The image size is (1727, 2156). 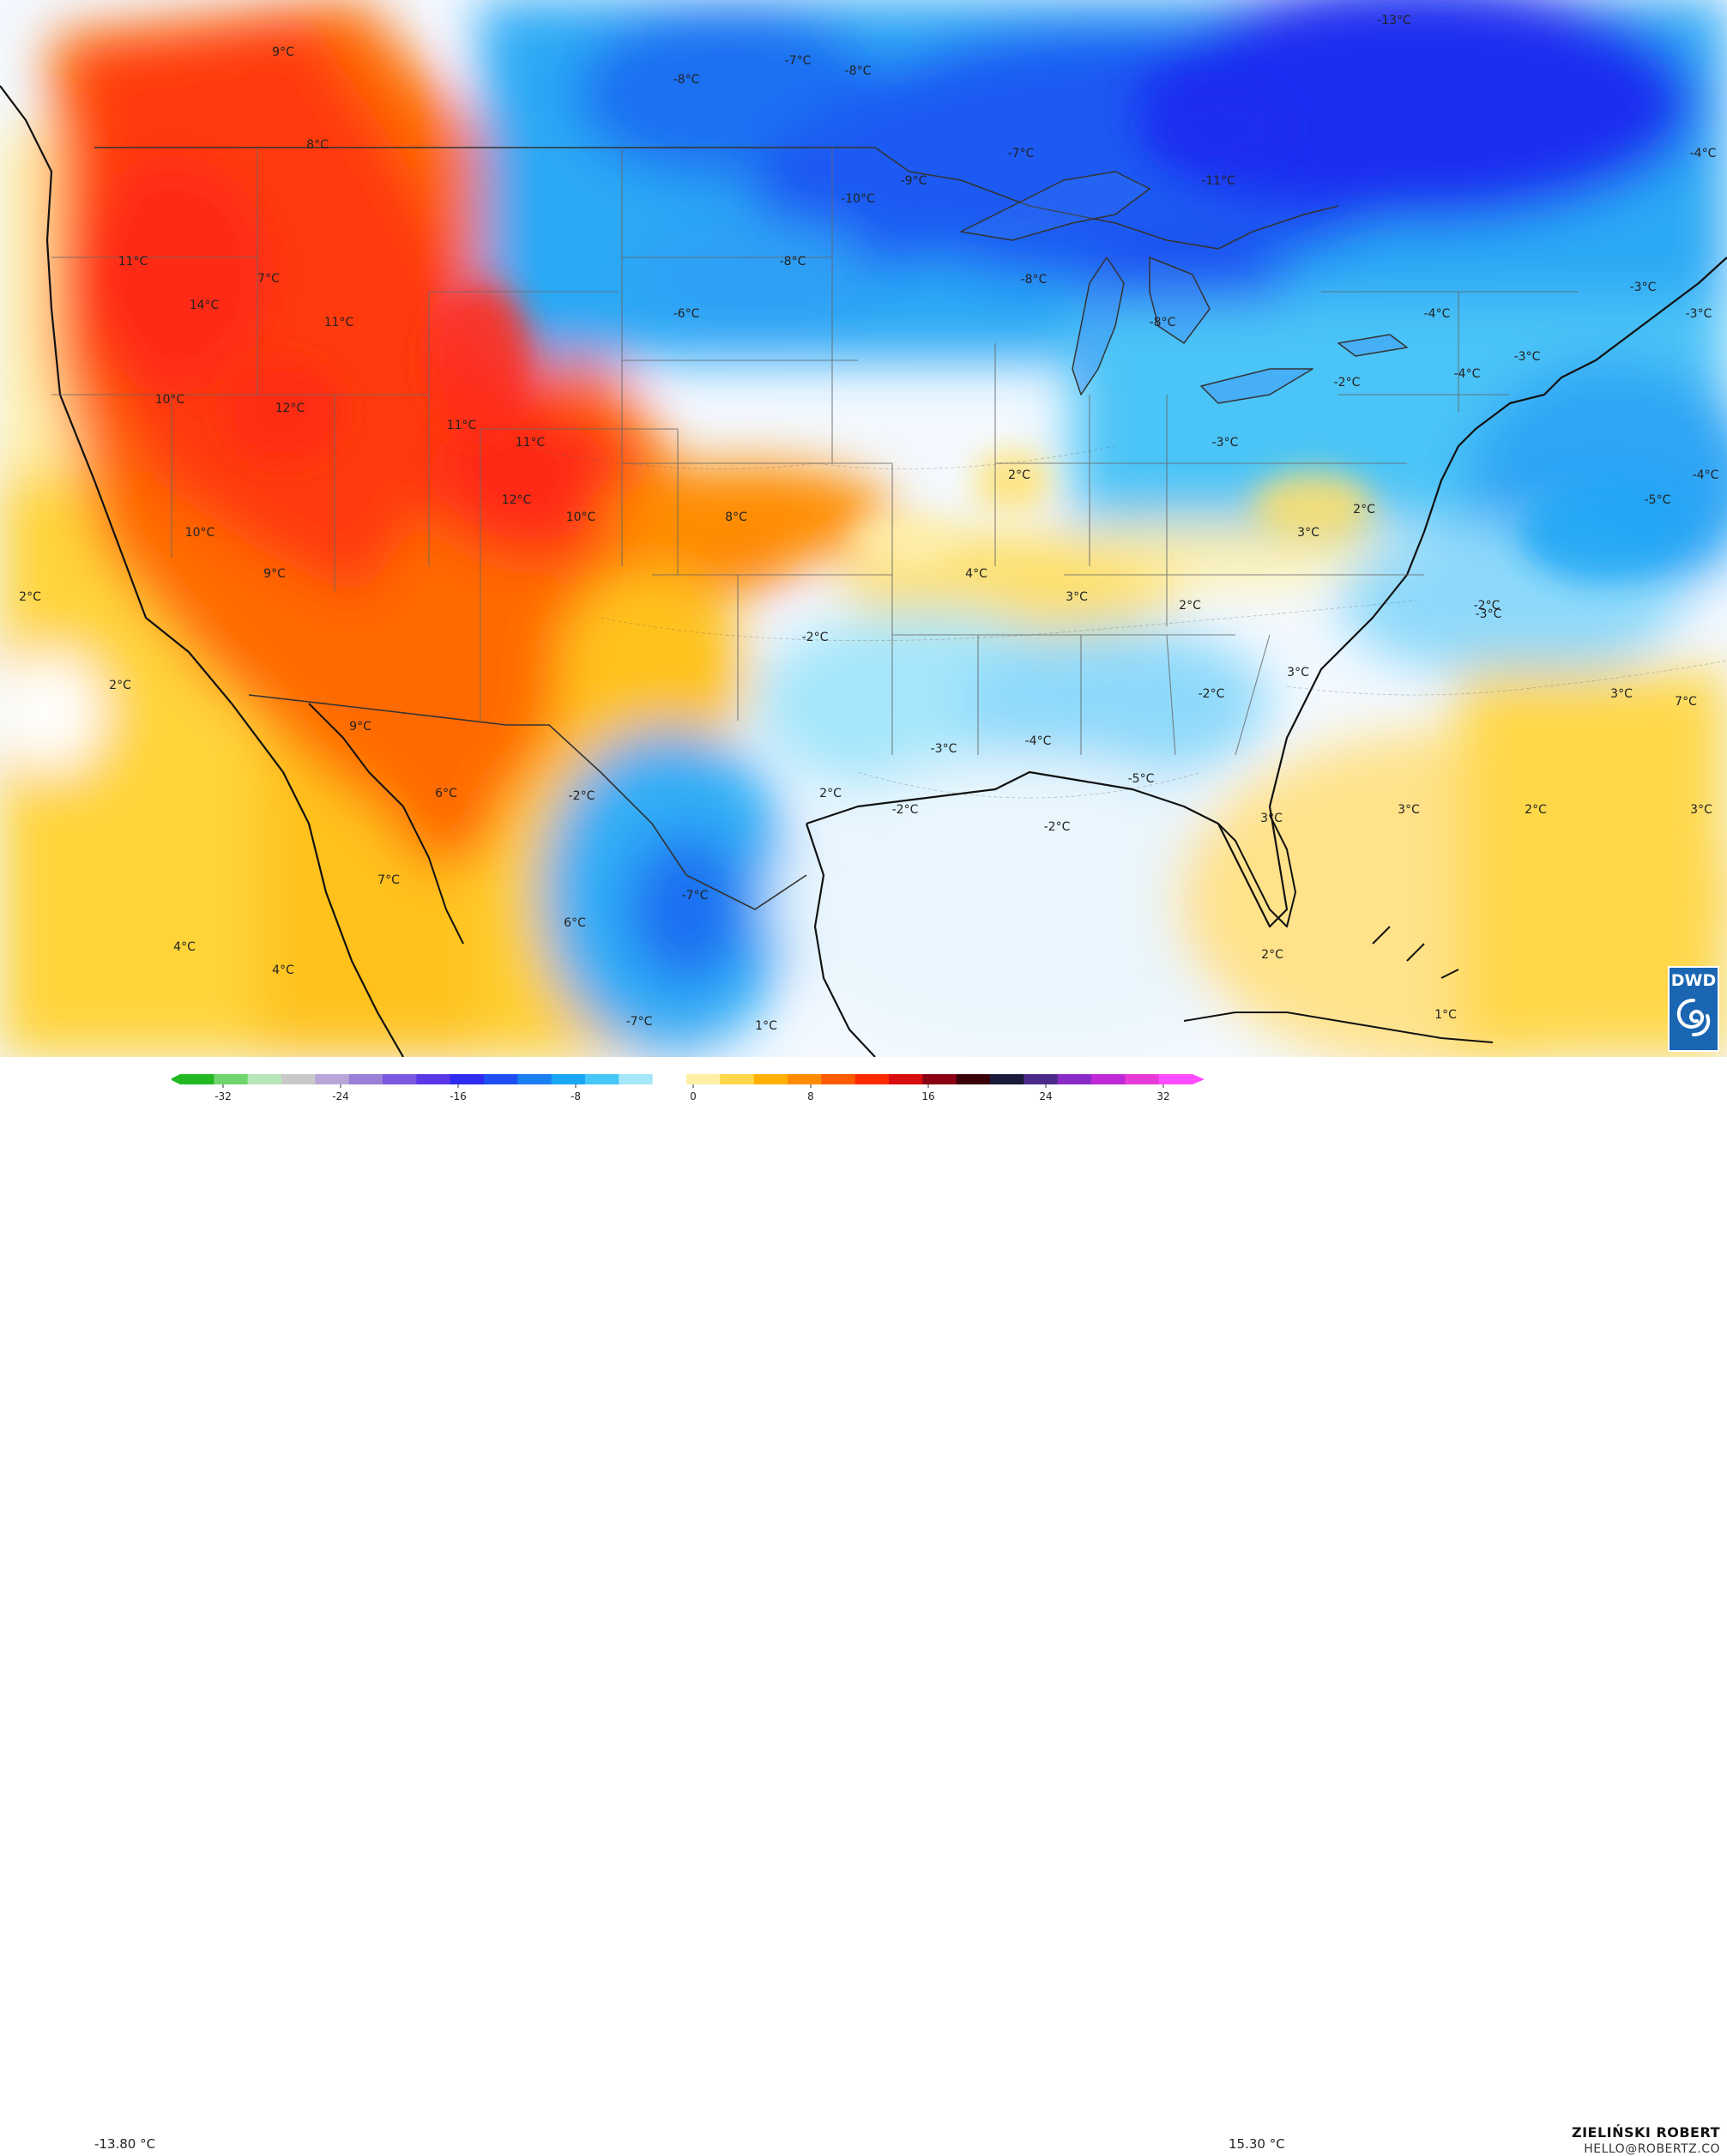 What do you see at coordinates (575, 923) in the screenshot?
I see `temperature-label: 6°C` at bounding box center [575, 923].